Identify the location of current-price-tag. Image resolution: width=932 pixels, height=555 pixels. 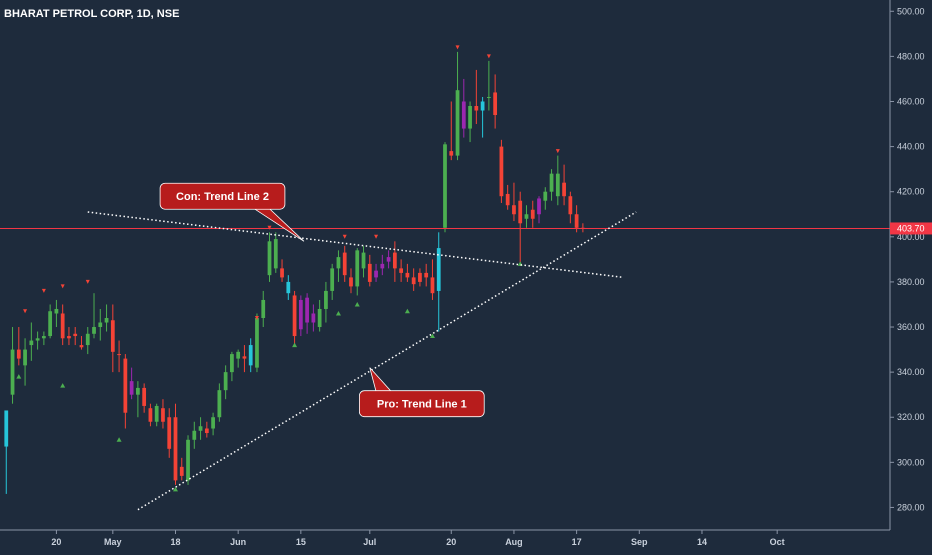
(911, 228).